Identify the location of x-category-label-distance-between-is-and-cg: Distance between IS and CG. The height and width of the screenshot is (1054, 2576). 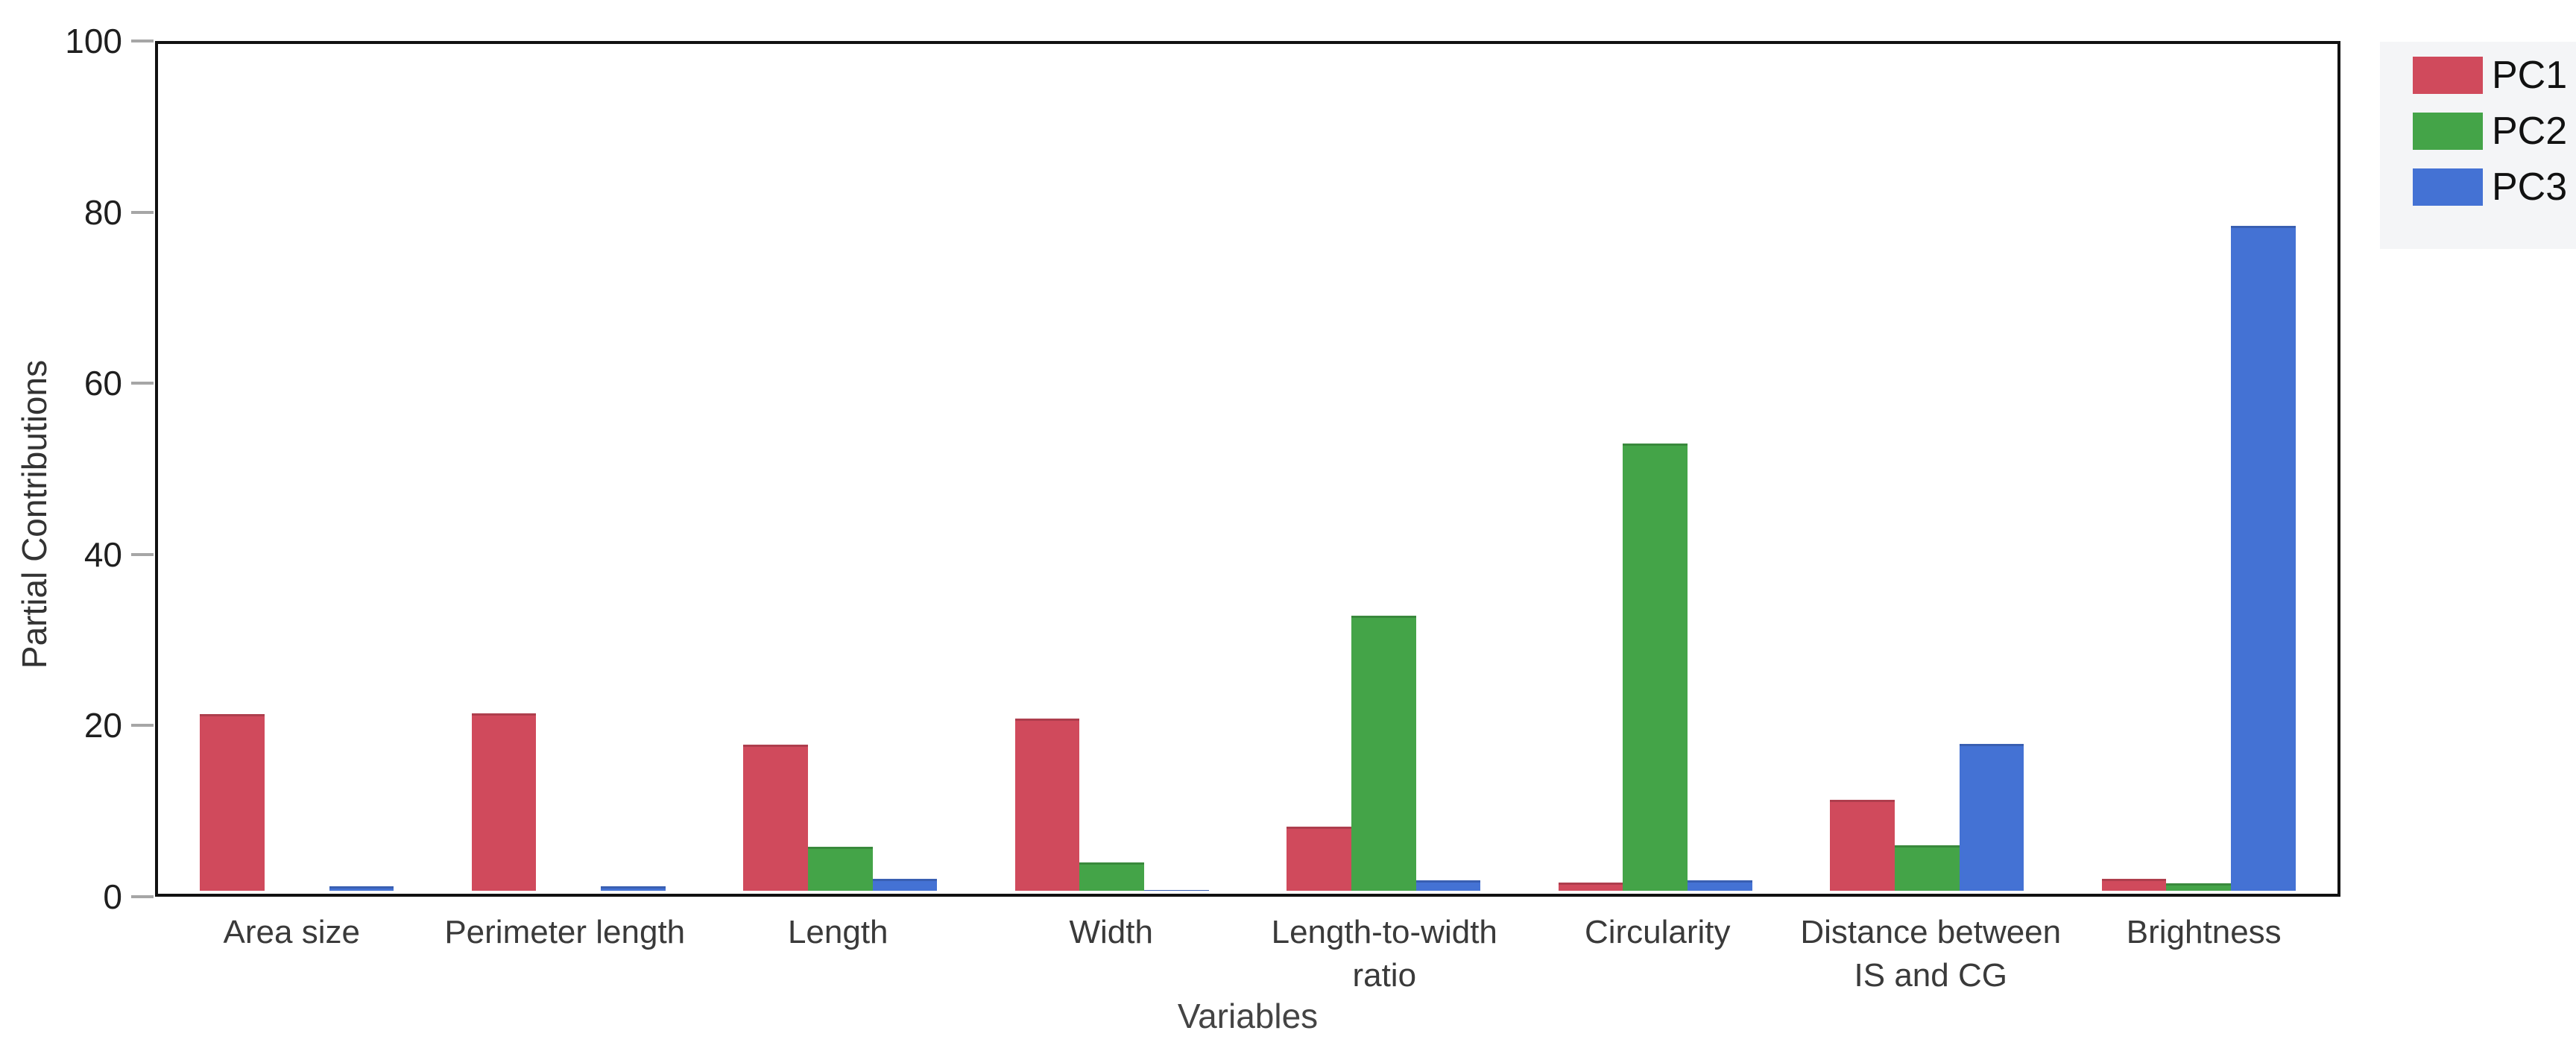
(1931, 954).